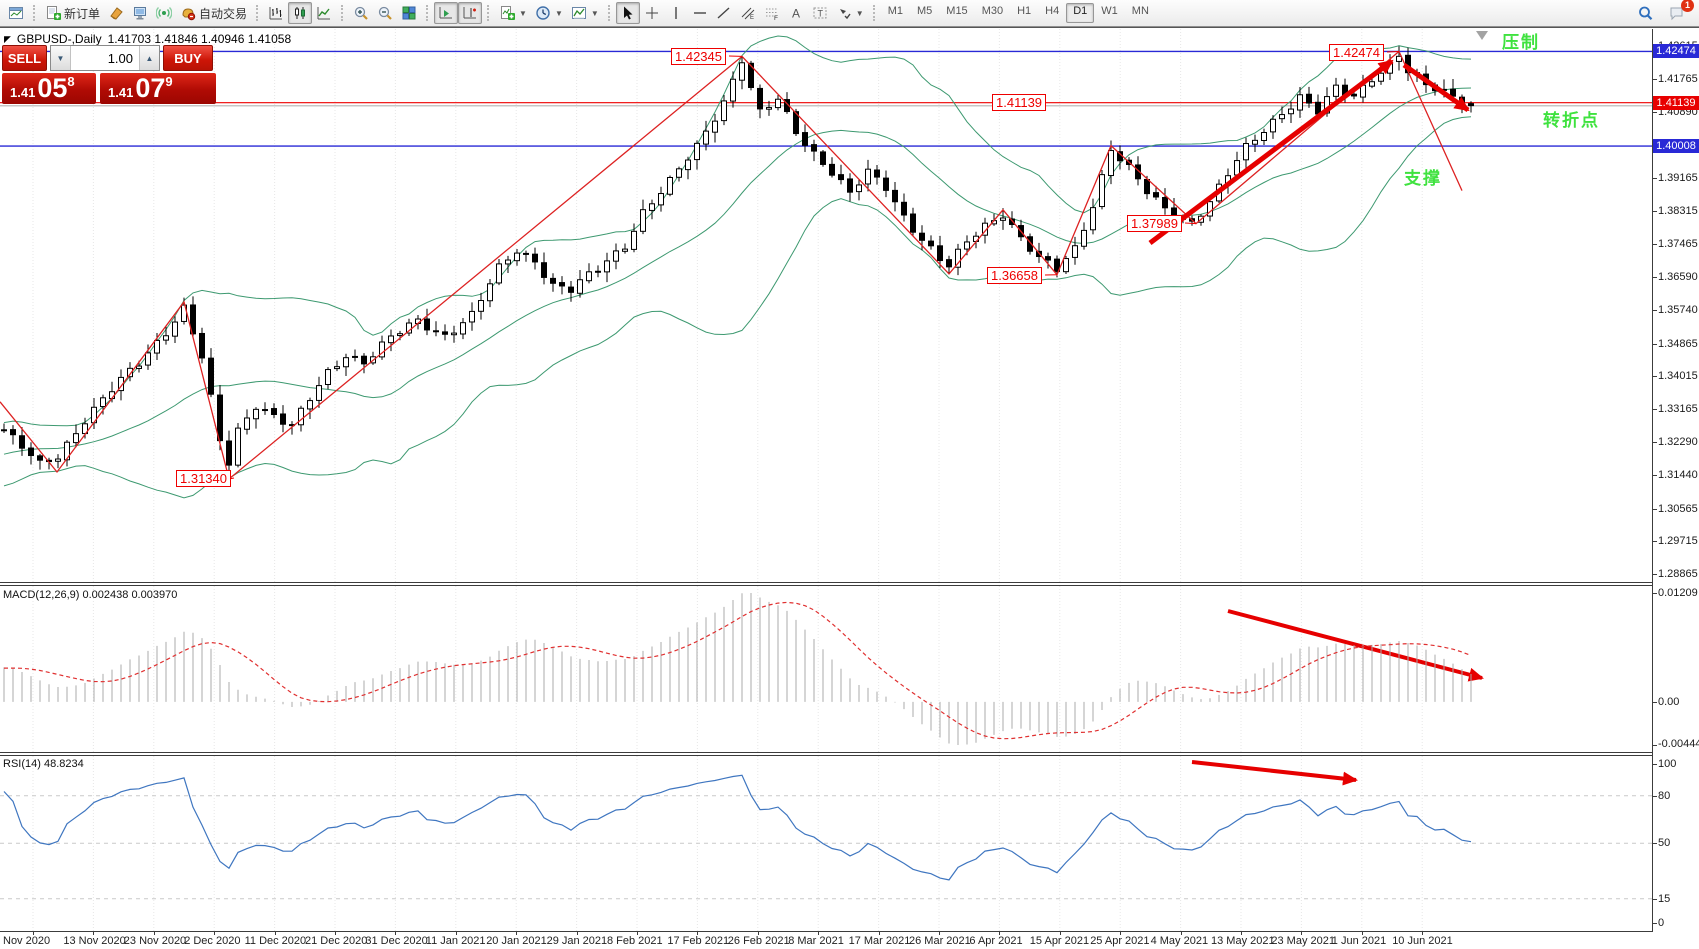 The height and width of the screenshot is (949, 1699). What do you see at coordinates (1662, 923) in the screenshot?
I see `rsi-axis-label: 0` at bounding box center [1662, 923].